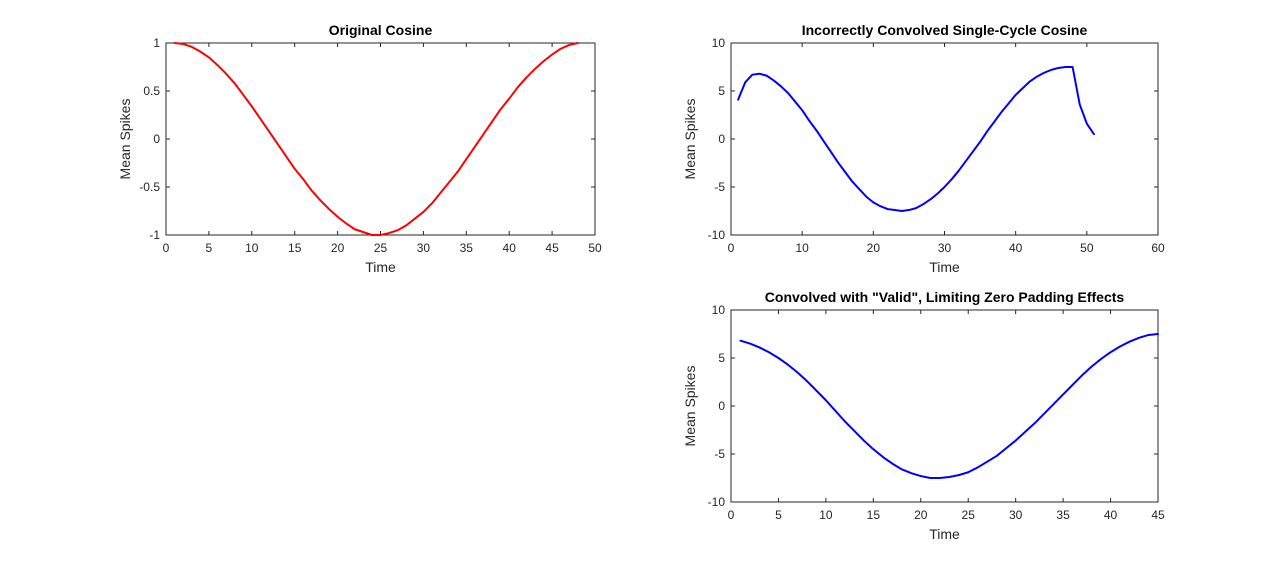 This screenshot has height=563, width=1280. Describe the element at coordinates (156, 43) in the screenshot. I see `y-tick-label: 1` at that location.